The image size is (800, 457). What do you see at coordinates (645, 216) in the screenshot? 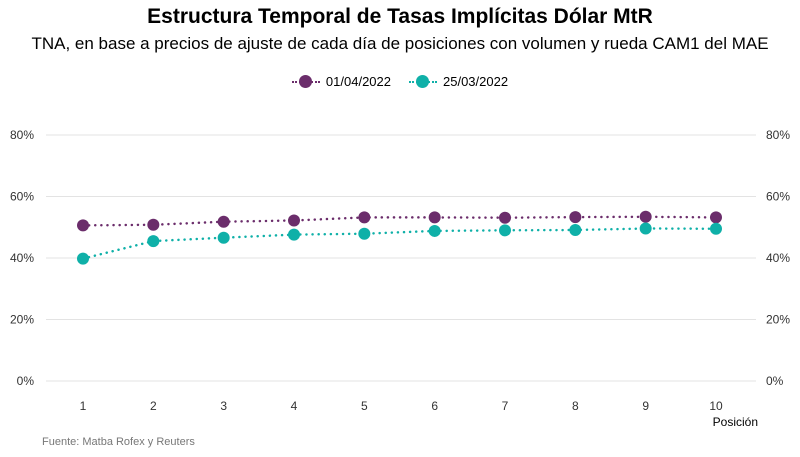
I see `data-point-series-1-x9` at bounding box center [645, 216].